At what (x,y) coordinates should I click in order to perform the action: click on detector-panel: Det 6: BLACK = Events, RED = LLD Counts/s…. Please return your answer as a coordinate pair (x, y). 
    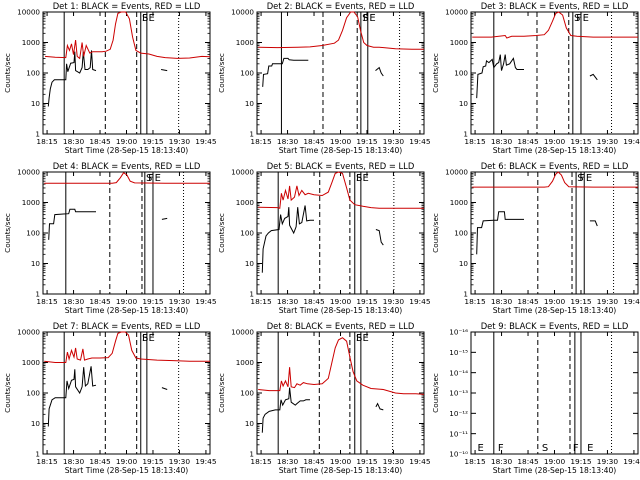
    Looking at the image, I should click on (535, 238).